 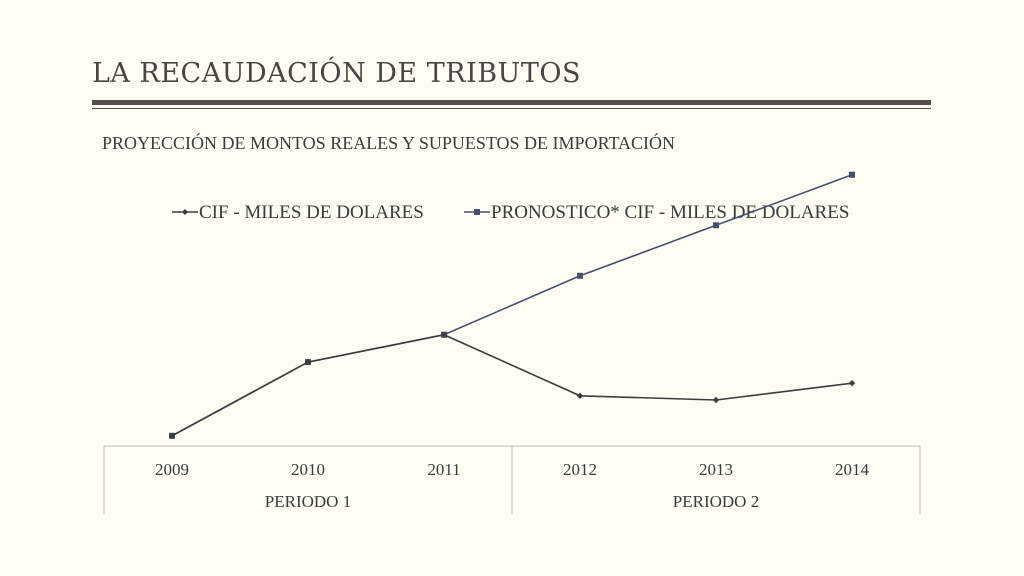 I want to click on legend-item-actual: CIF - MILES DE DOLARES, so click(x=298, y=212).